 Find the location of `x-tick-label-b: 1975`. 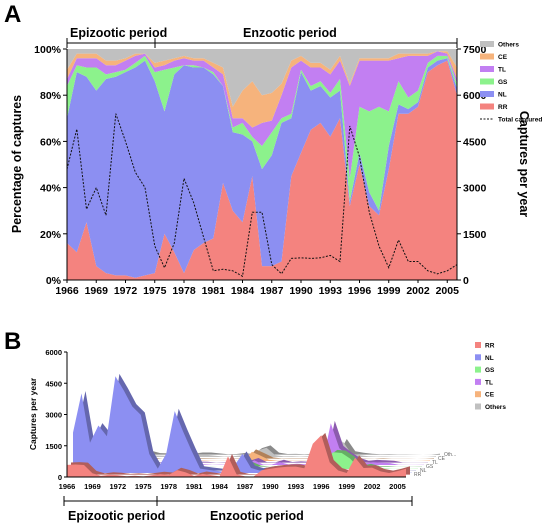

x-tick-label-b: 1975 is located at coordinates (143, 486).